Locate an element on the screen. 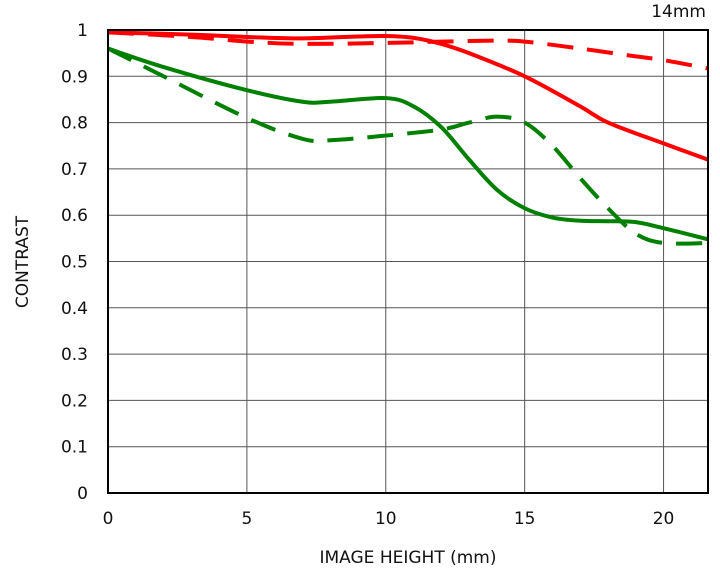 This screenshot has height=570, width=720. x-axis-label: IMAGE HEIGHT (mm) is located at coordinates (408, 558).